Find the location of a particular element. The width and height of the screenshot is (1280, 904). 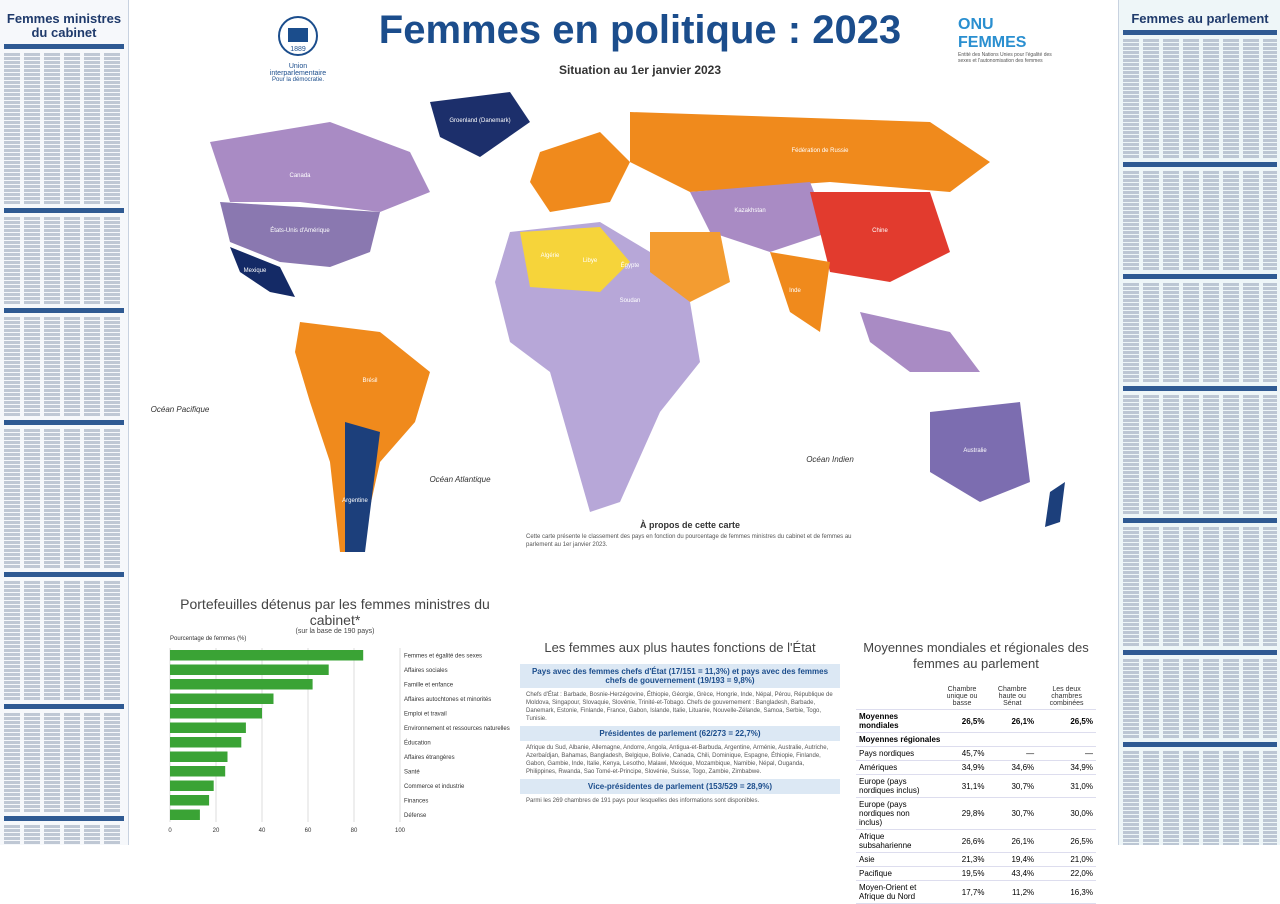

ocean-label: Océan Indien is located at coordinates (830, 459).